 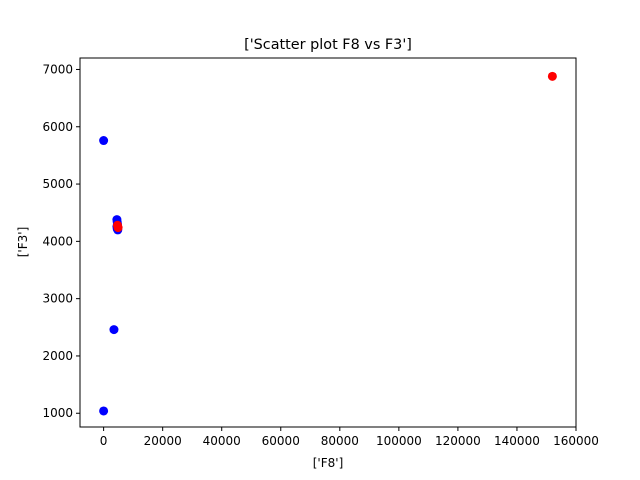 I want to click on y-tick-label: 6000, so click(x=57, y=127).